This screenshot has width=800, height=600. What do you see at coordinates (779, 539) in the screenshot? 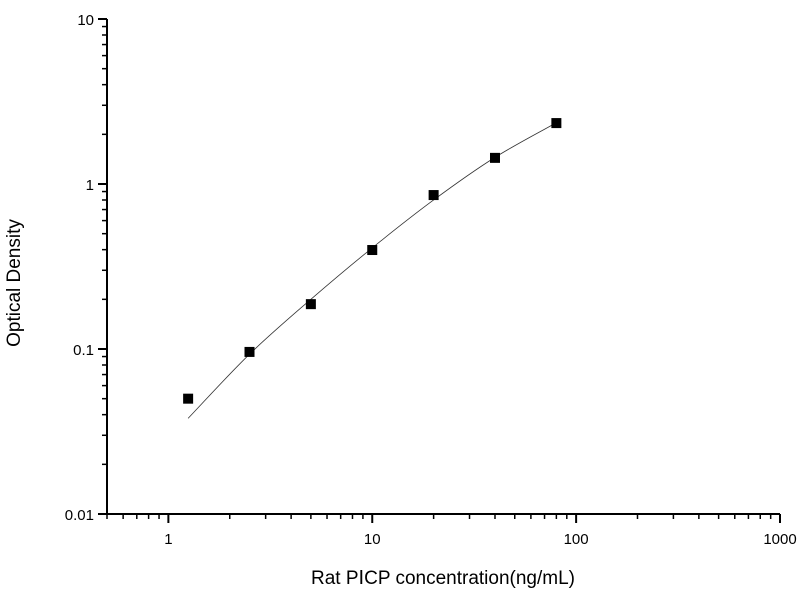
I see `x-tick-label: 1000` at bounding box center [779, 539].